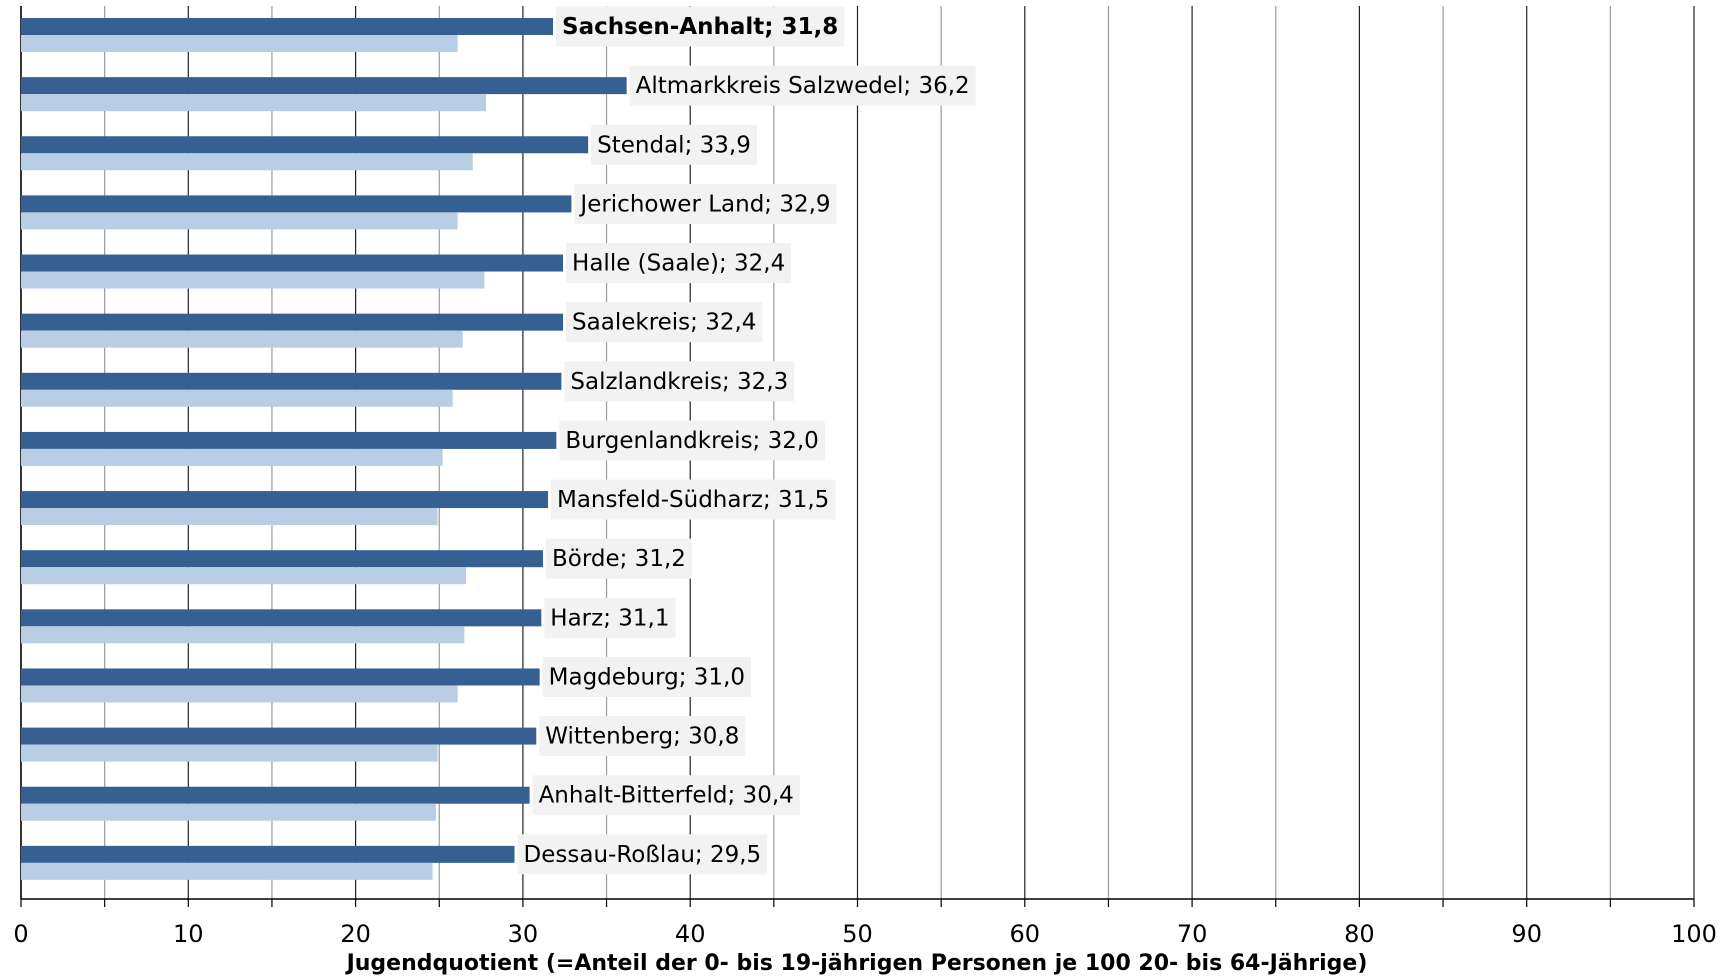 The width and height of the screenshot is (1724, 980). What do you see at coordinates (1192, 934) in the screenshot?
I see `x-tick-label: 70` at bounding box center [1192, 934].